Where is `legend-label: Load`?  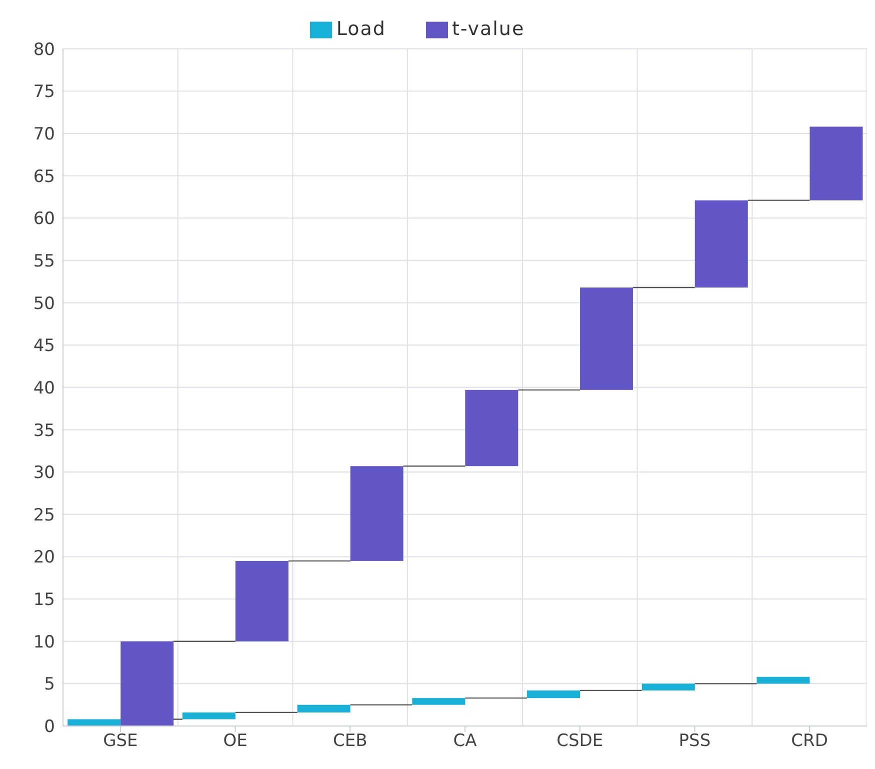 legend-label: Load is located at coordinates (361, 29).